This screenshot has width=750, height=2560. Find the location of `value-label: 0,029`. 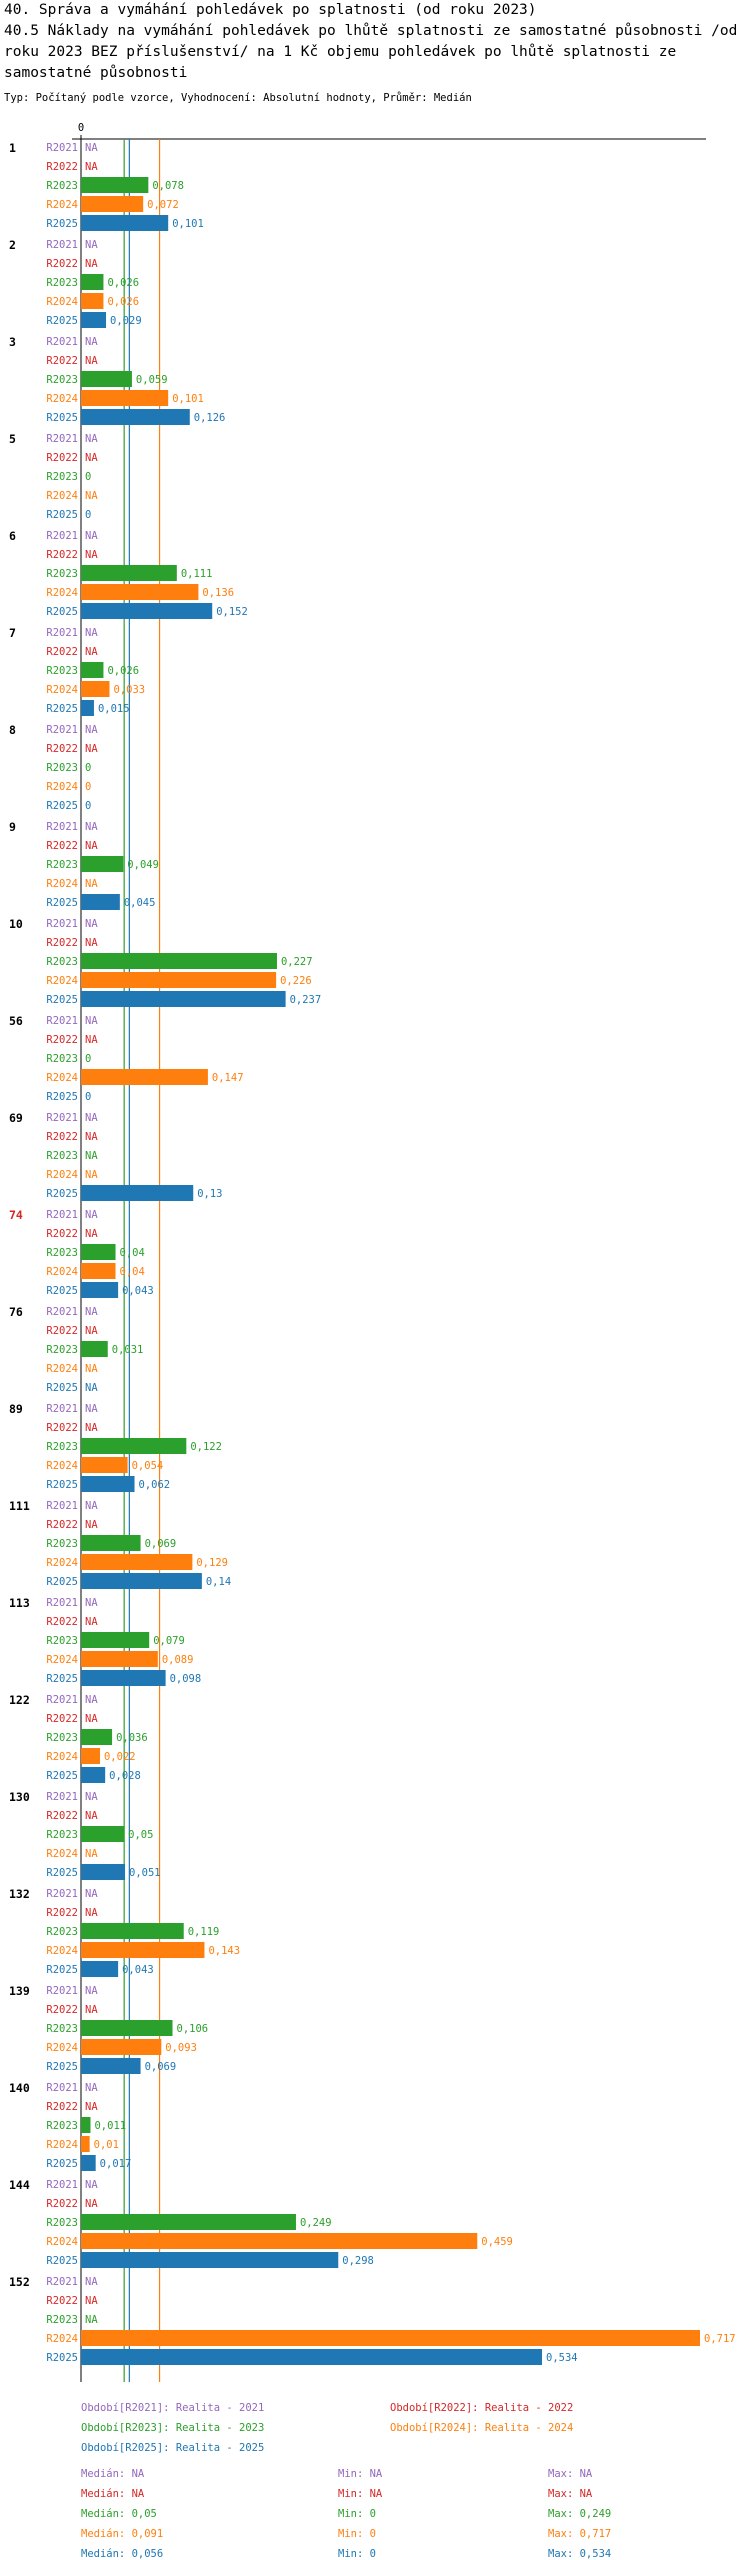

value-label: 0,029 is located at coordinates (126, 321).